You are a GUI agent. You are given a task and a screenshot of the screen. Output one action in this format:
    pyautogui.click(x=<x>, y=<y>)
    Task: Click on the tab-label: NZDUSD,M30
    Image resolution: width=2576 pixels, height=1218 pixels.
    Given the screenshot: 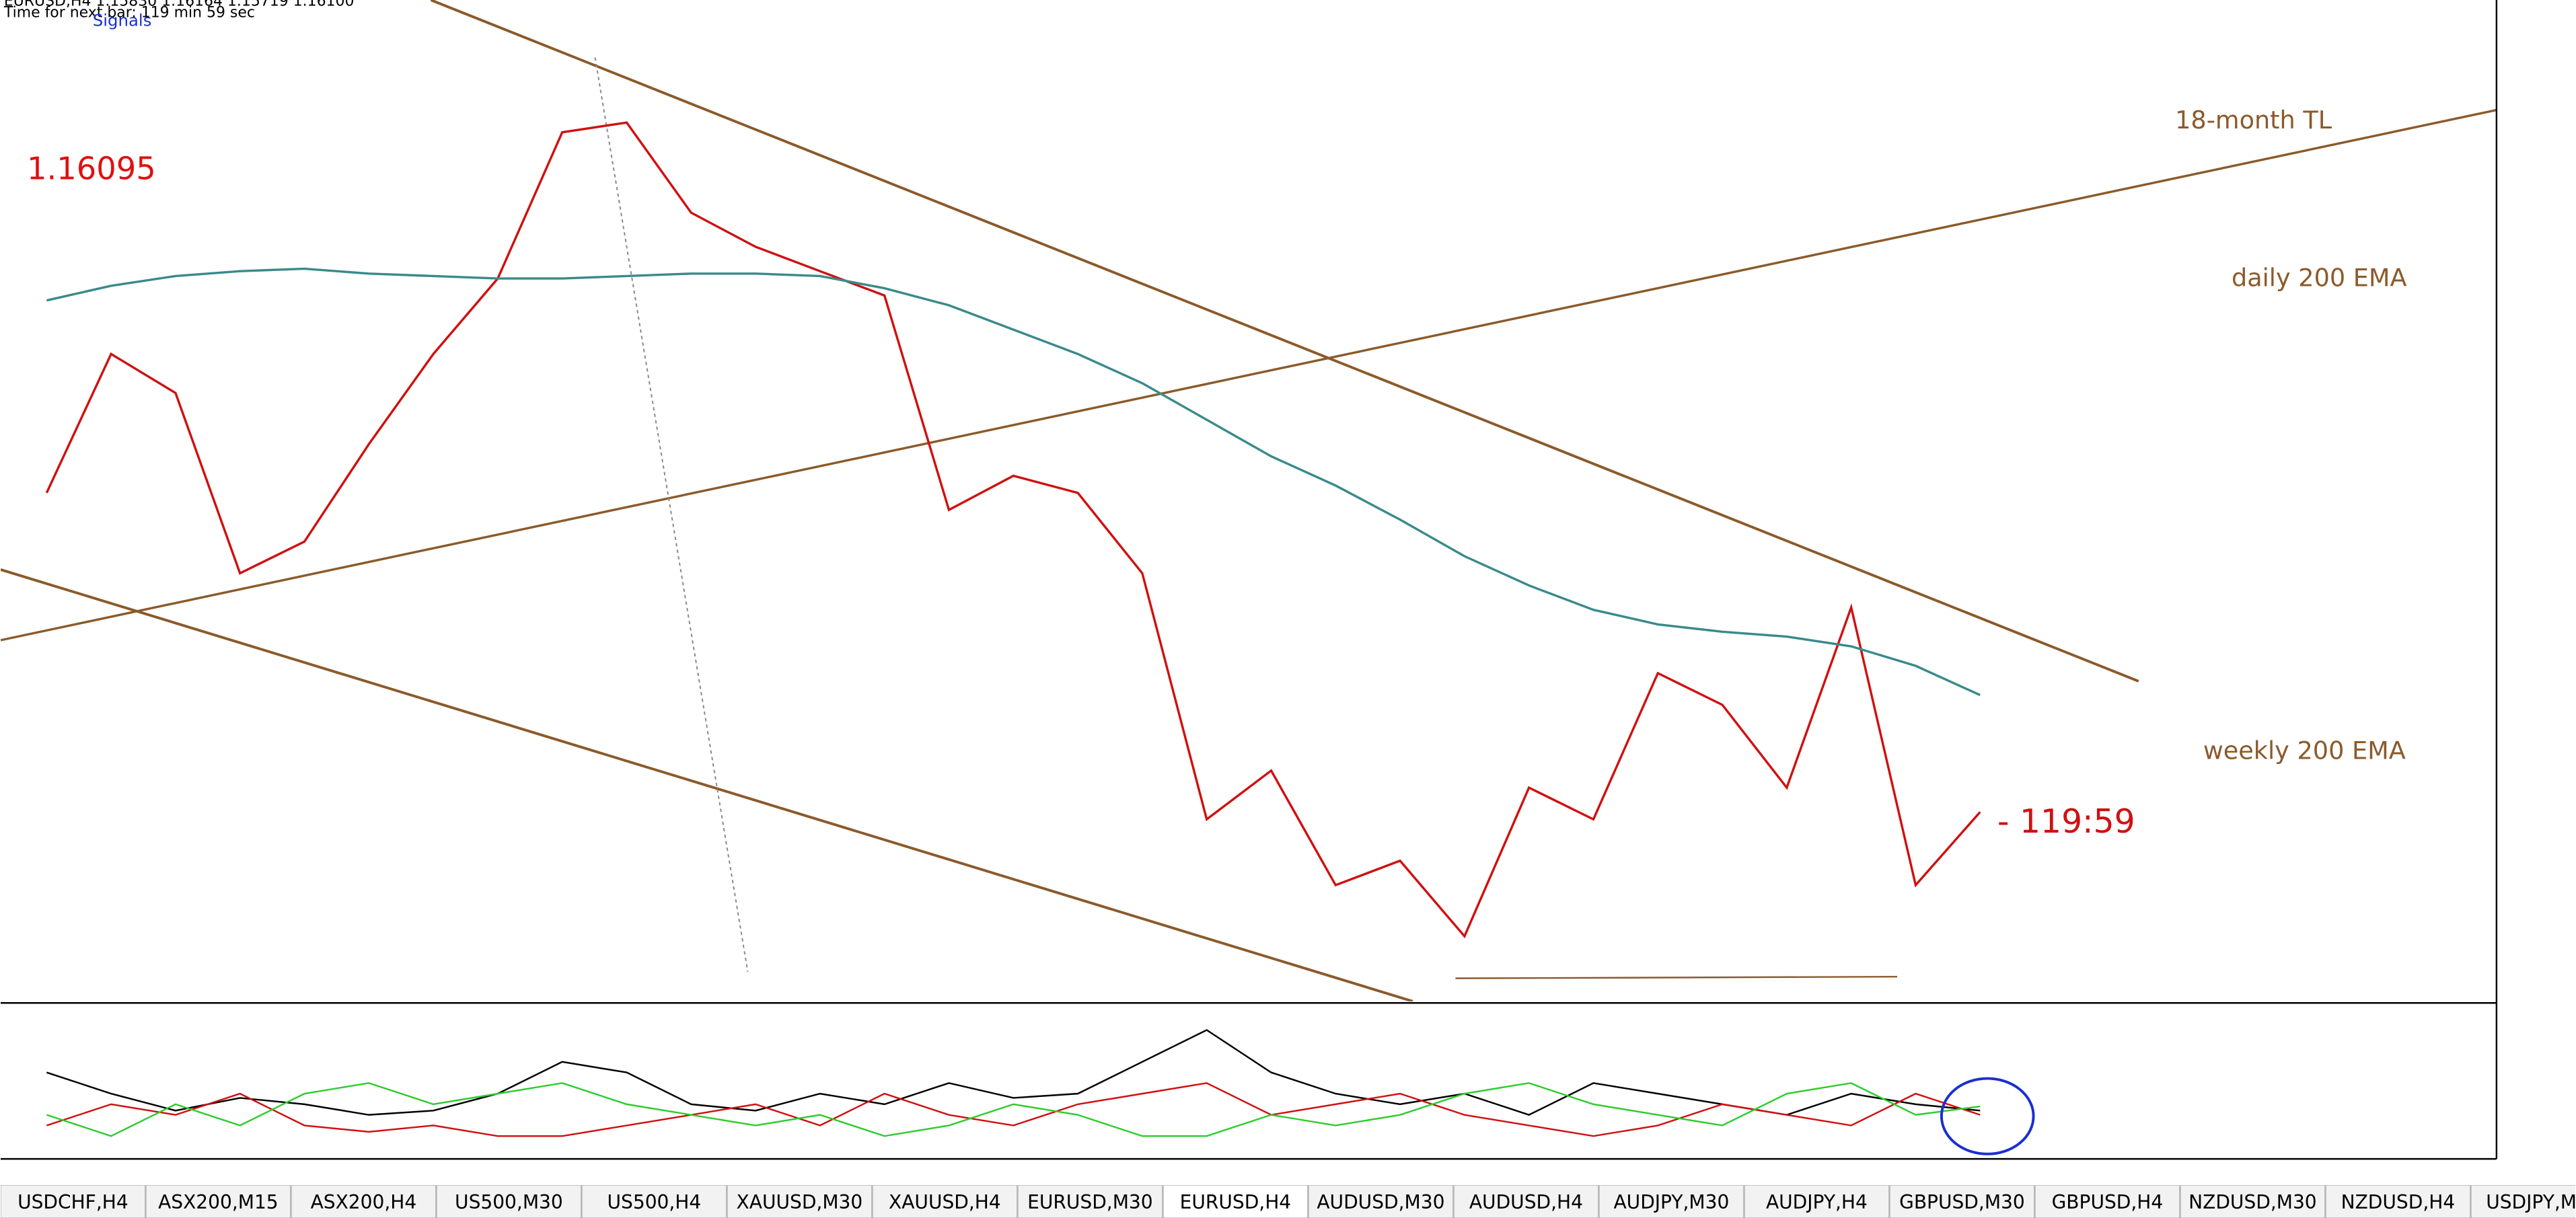 What is the action you would take?
    pyautogui.click(x=2252, y=1202)
    